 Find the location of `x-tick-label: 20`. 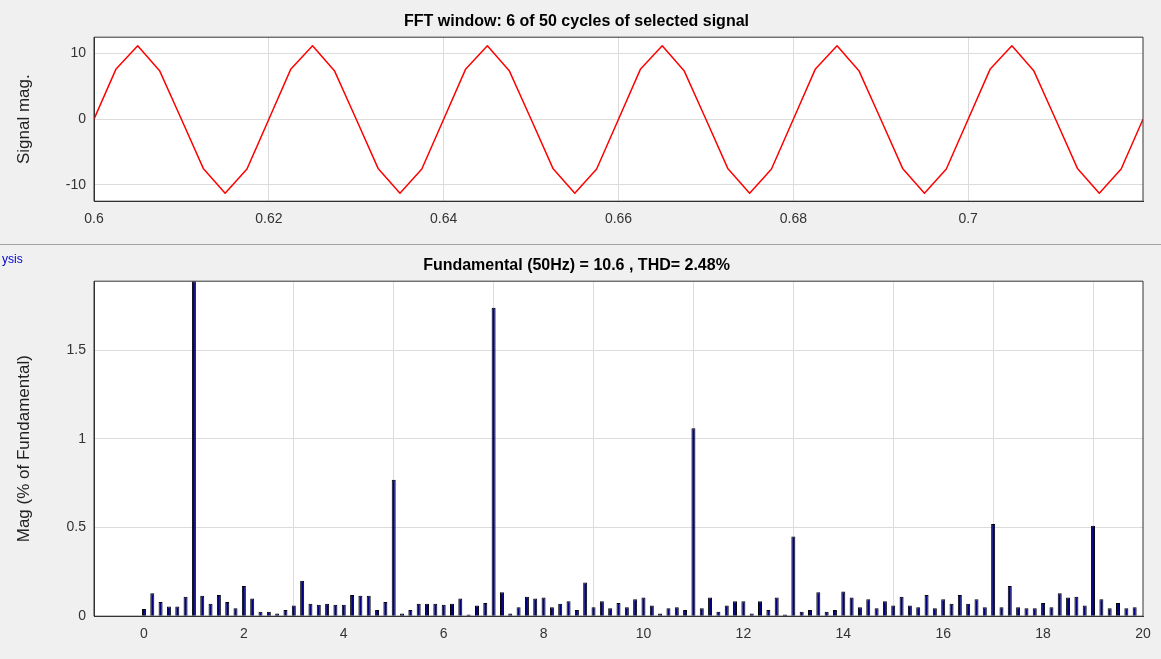

x-tick-label: 20 is located at coordinates (1143, 633).